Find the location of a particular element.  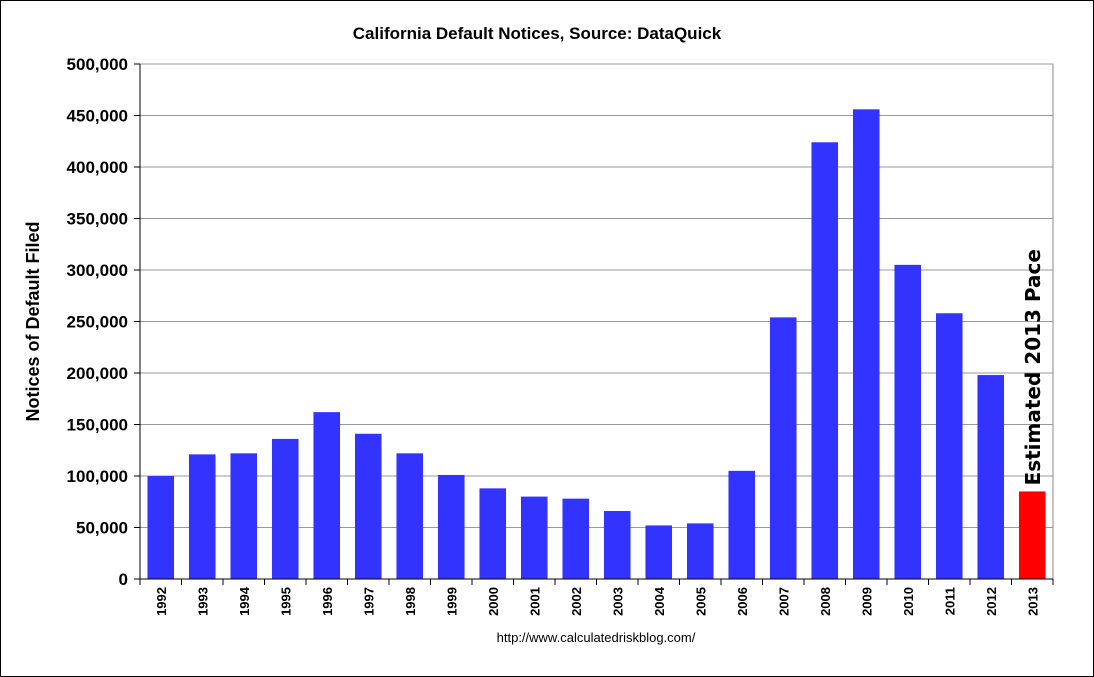

x-tick-label: 2013 is located at coordinates (1032, 601).